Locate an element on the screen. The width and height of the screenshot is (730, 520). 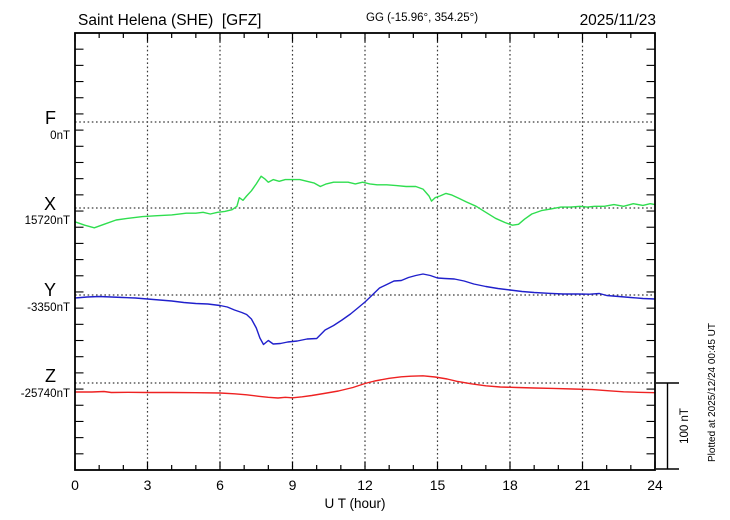
x-axis-label: U T (hour) is located at coordinates (354, 503).